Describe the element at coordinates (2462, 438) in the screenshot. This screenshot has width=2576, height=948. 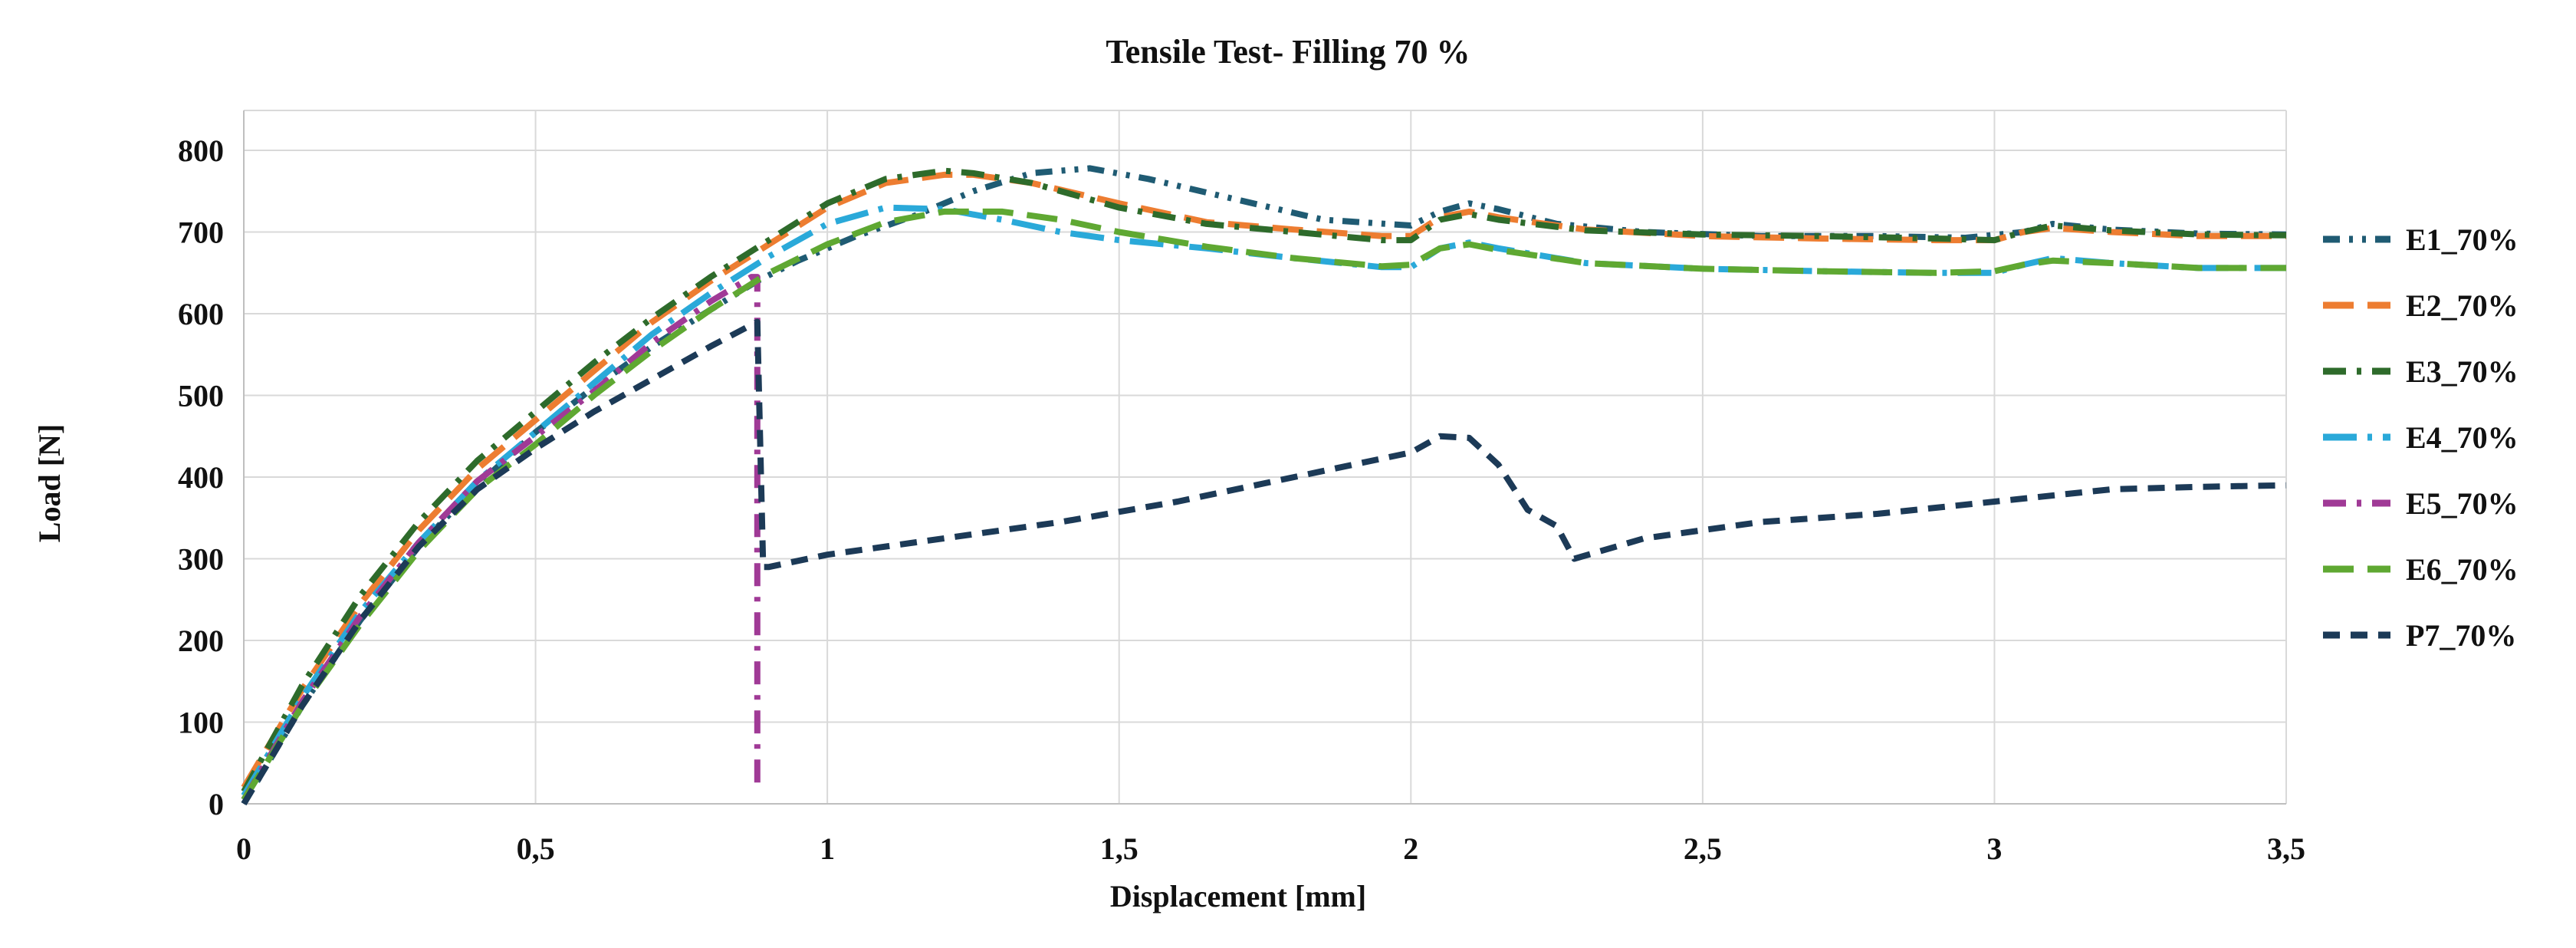
I see `legend-label: E4_70%` at that location.